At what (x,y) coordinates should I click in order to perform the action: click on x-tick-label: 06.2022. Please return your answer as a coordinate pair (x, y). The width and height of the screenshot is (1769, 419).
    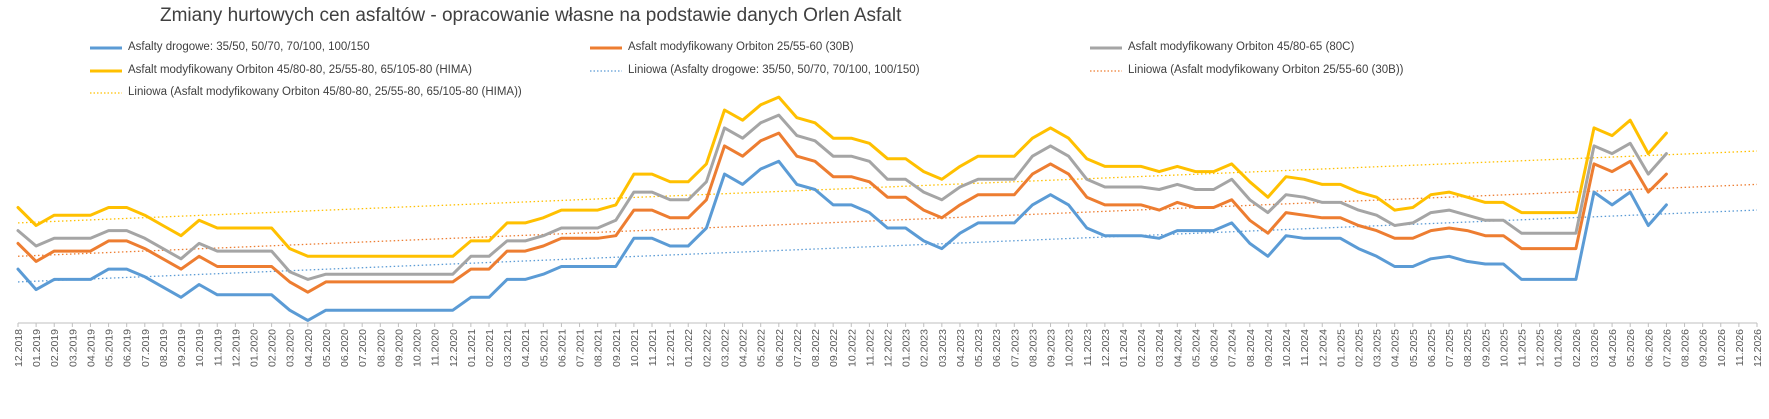
    Looking at the image, I should click on (780, 348).